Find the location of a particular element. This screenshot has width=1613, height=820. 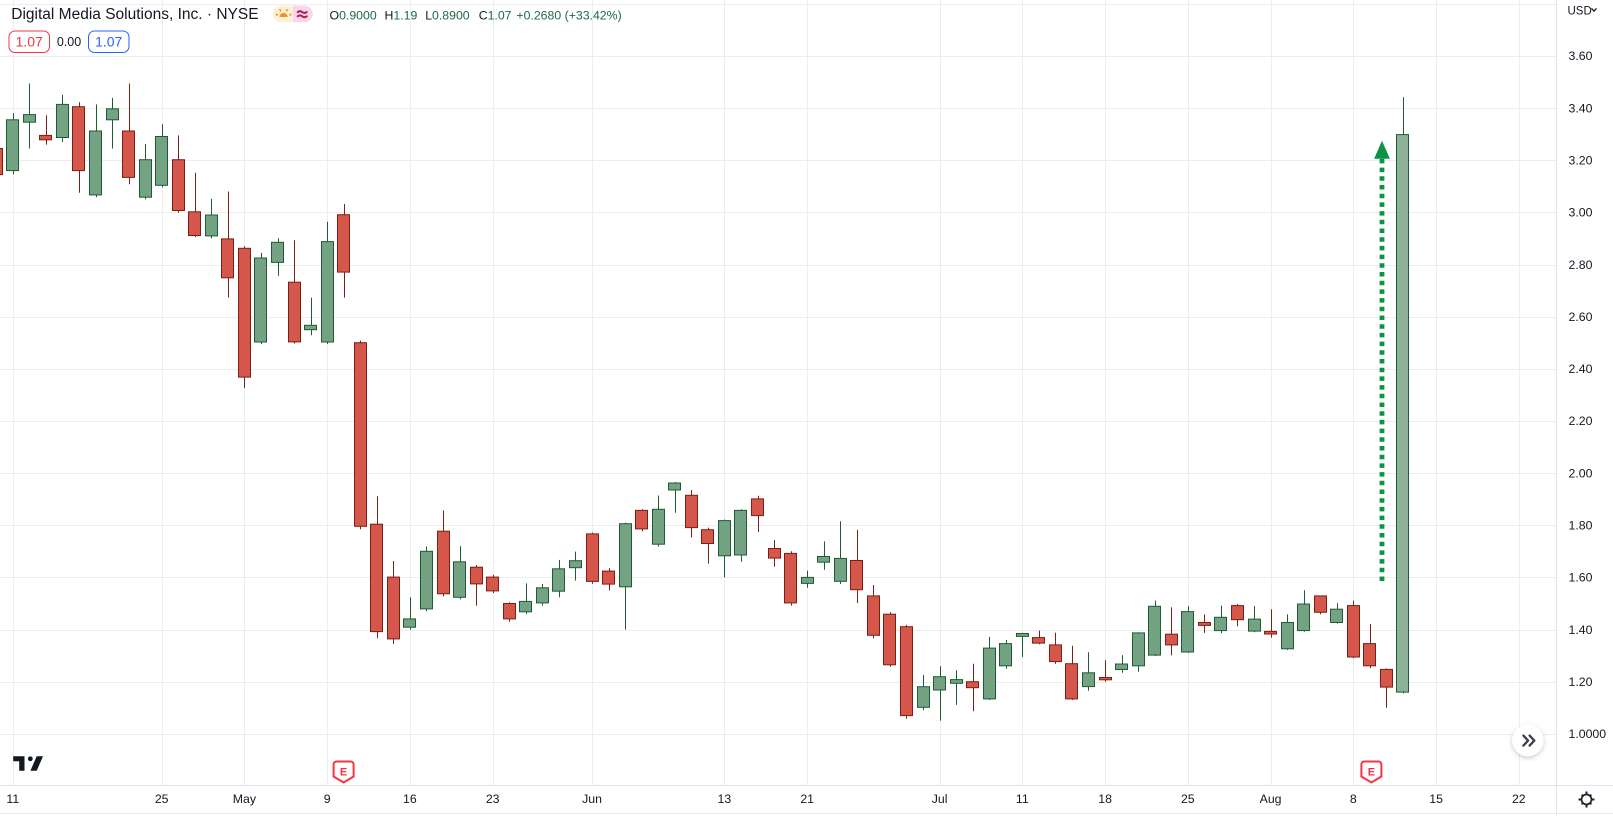

svg-text: 3.60 is located at coordinates (1581, 56).